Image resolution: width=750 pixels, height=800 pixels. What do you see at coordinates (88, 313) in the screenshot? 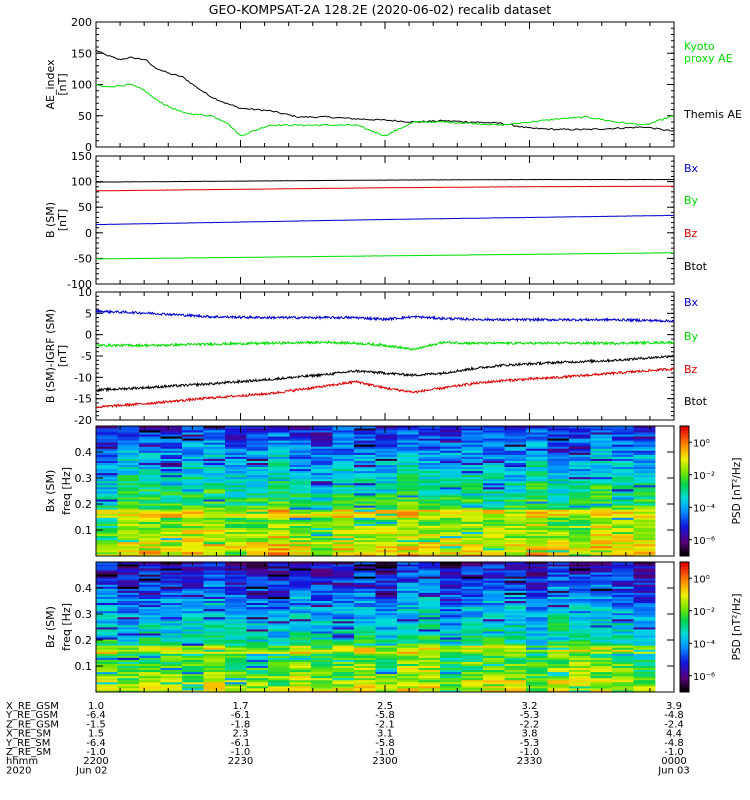
I see `y-tick-label: 5` at bounding box center [88, 313].